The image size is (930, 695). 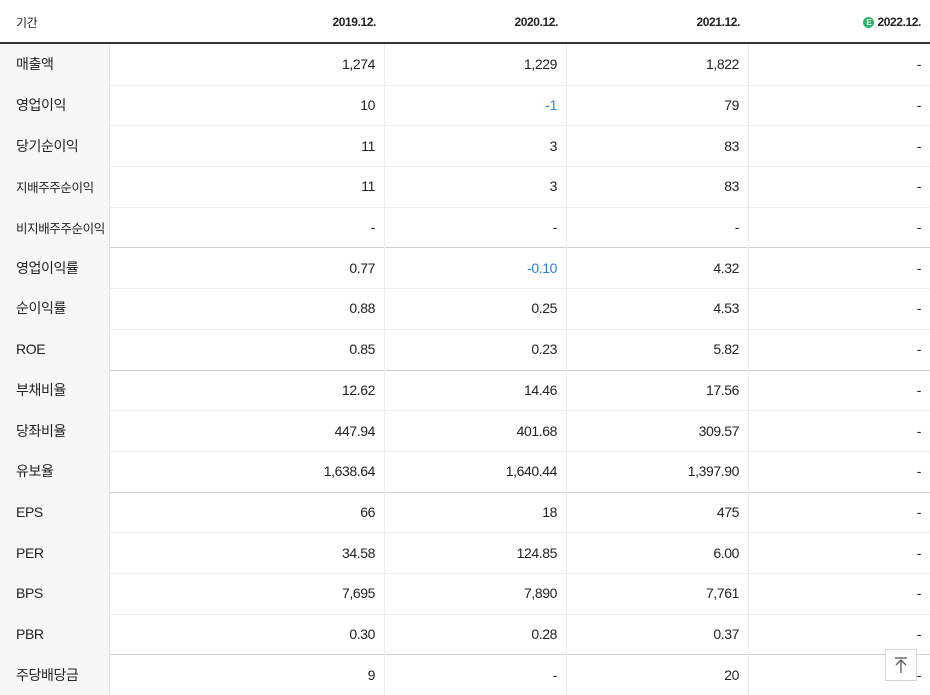 What do you see at coordinates (476, 349) in the screenshot?
I see `value-cell: 0.23` at bounding box center [476, 349].